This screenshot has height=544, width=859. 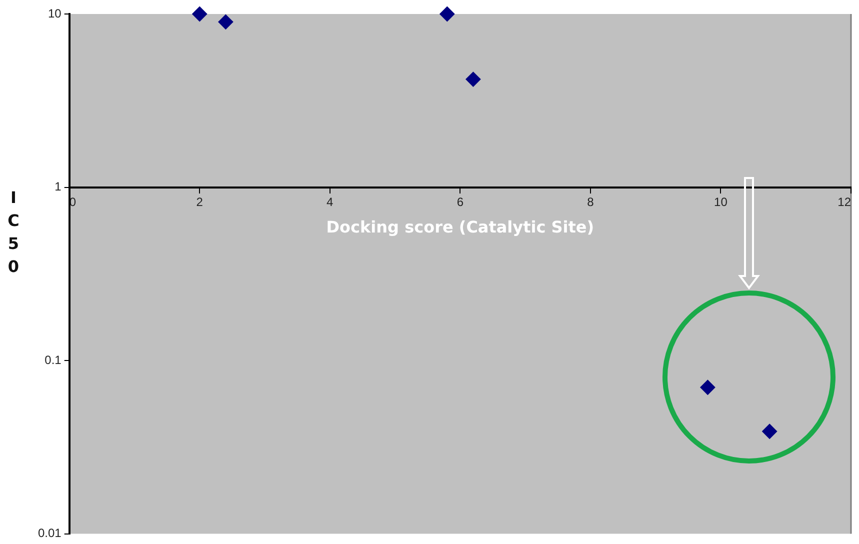 I want to click on x-tick-label: 8, so click(x=590, y=201).